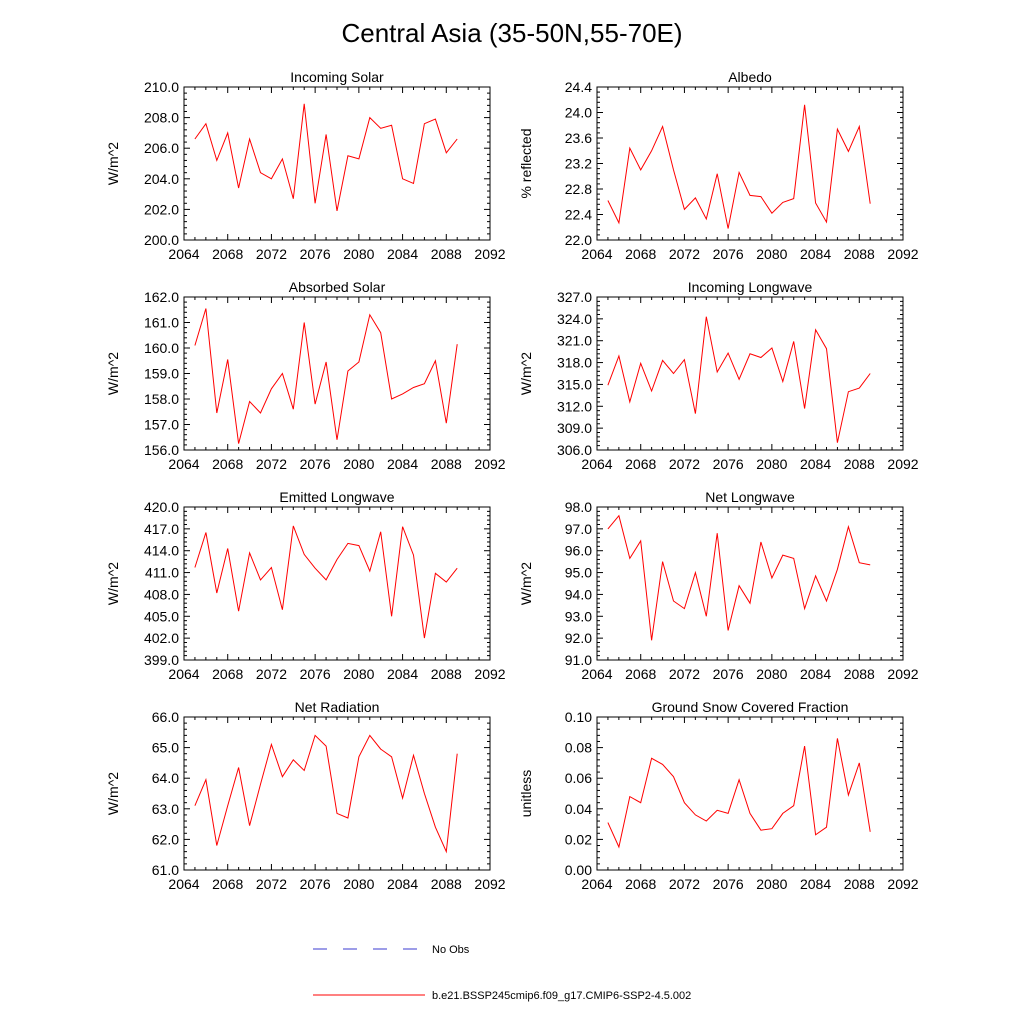  What do you see at coordinates (165, 778) in the screenshot?
I see `y-tick-label: 64.0` at bounding box center [165, 778].